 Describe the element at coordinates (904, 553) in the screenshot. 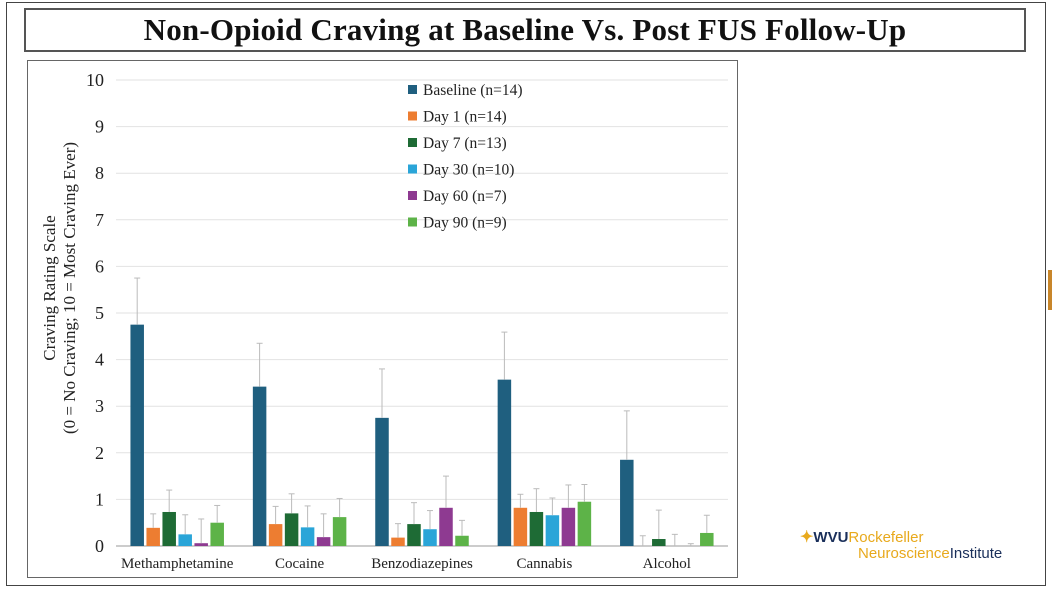

I see `logo-neuroscience: Neuroscience` at that location.